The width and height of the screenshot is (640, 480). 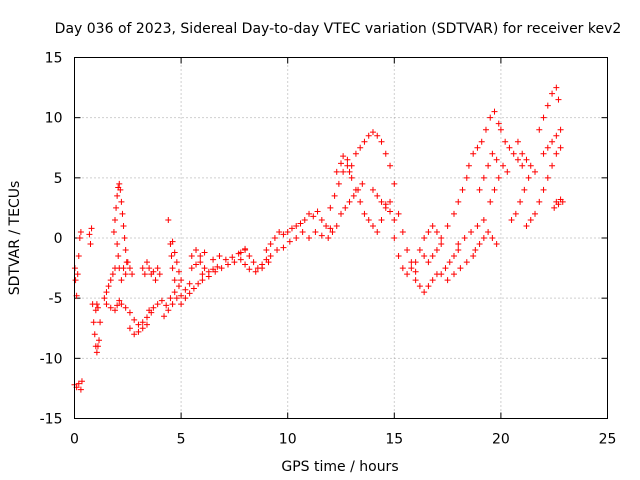 What do you see at coordinates (15, 238) in the screenshot?
I see `y-axis-label: SDTVAR / TECUs` at bounding box center [15, 238].